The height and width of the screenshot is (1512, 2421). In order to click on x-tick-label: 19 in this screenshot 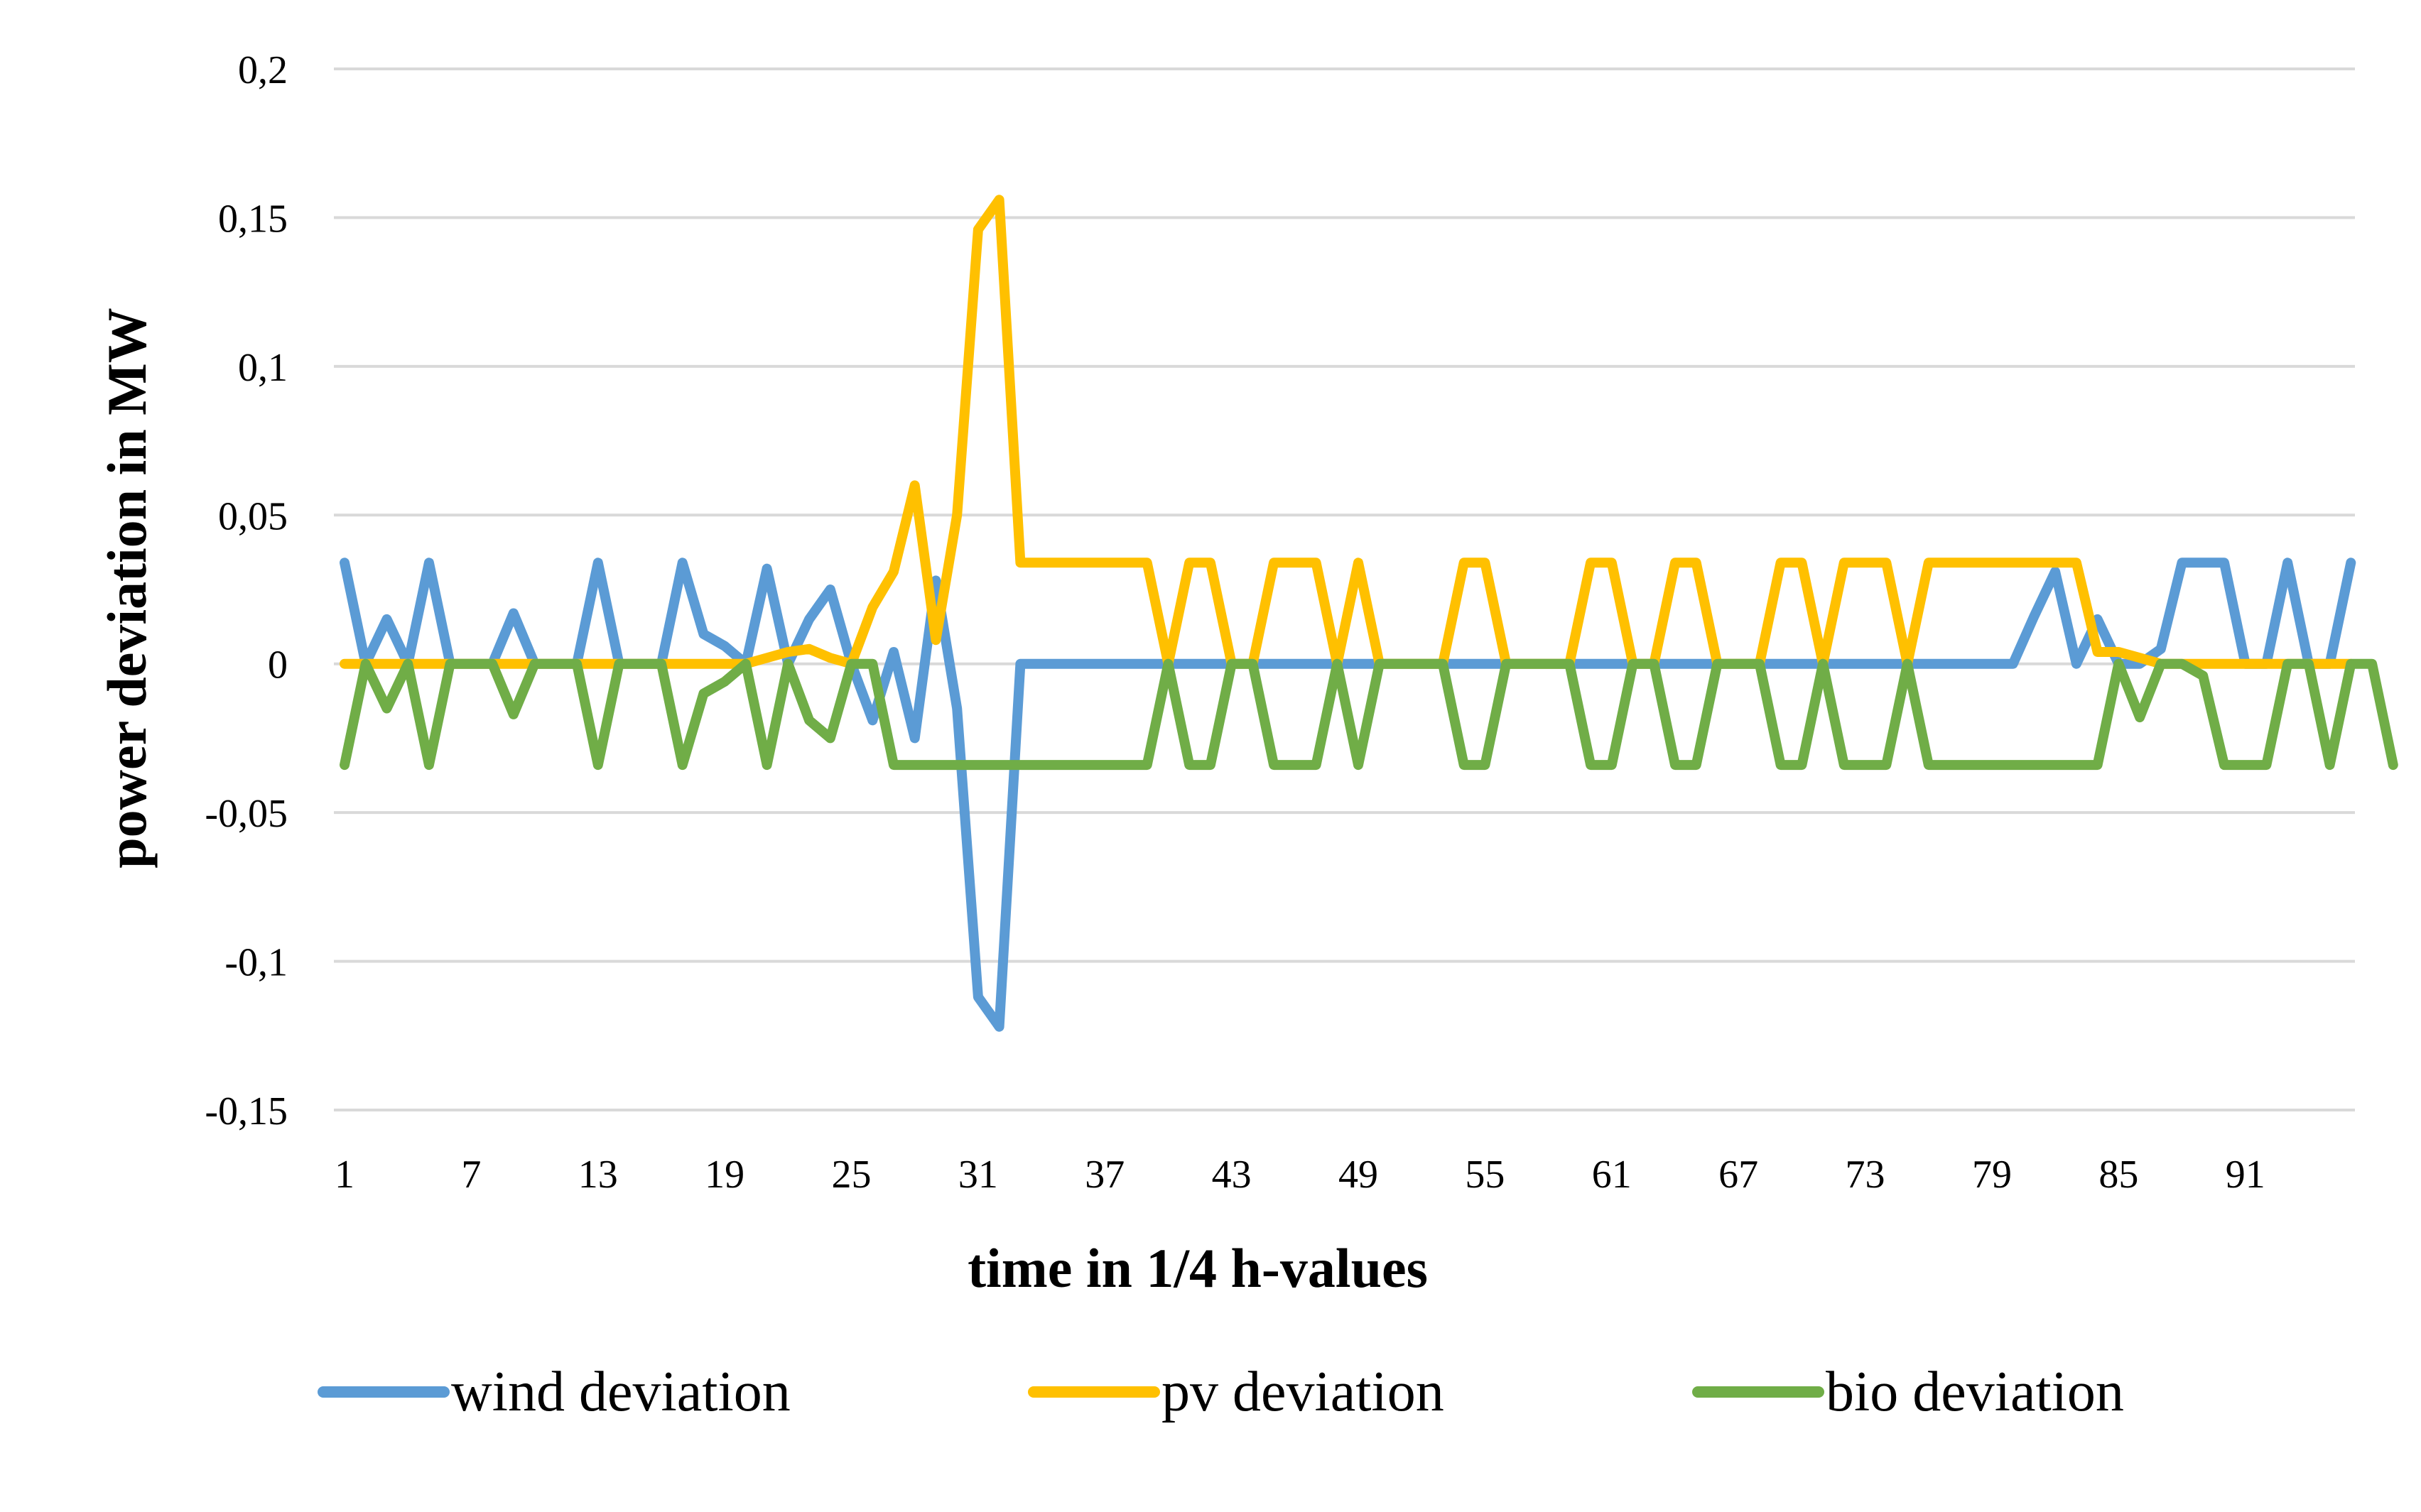, I will do `click(724, 1175)`.